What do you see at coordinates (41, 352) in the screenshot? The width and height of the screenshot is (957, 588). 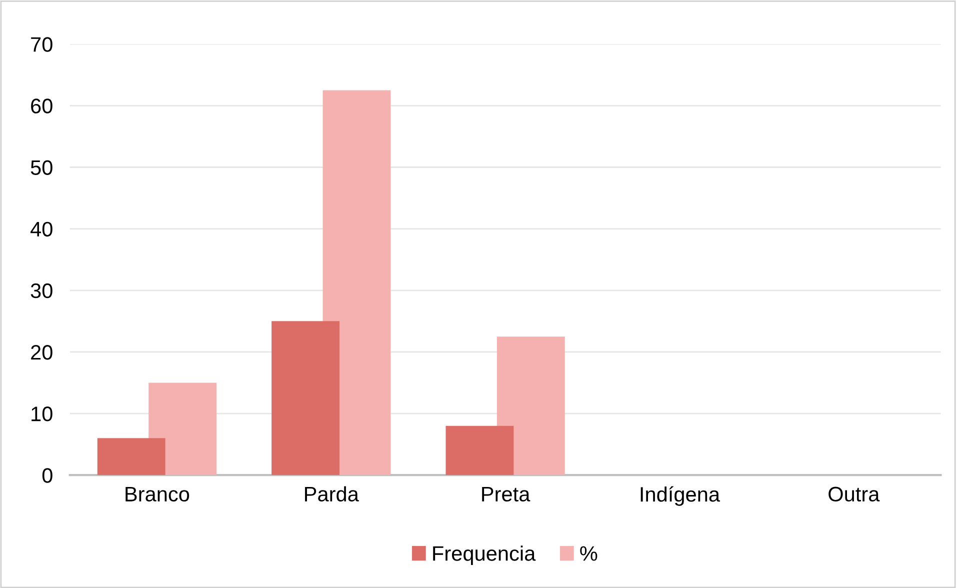 I see `y-tick-label: 20` at bounding box center [41, 352].